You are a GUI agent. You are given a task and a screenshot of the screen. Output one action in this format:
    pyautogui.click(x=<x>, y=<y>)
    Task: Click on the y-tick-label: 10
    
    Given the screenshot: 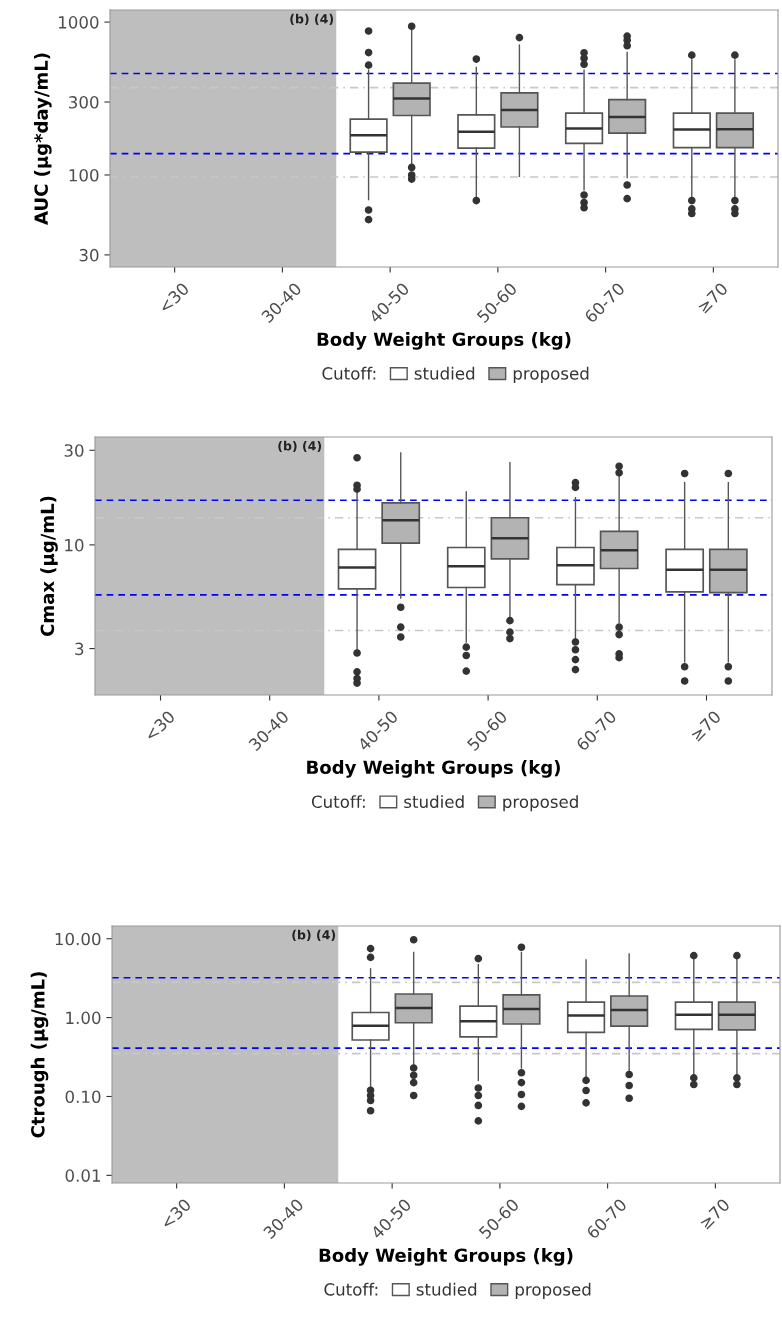 What is the action you would take?
    pyautogui.click(x=74, y=545)
    